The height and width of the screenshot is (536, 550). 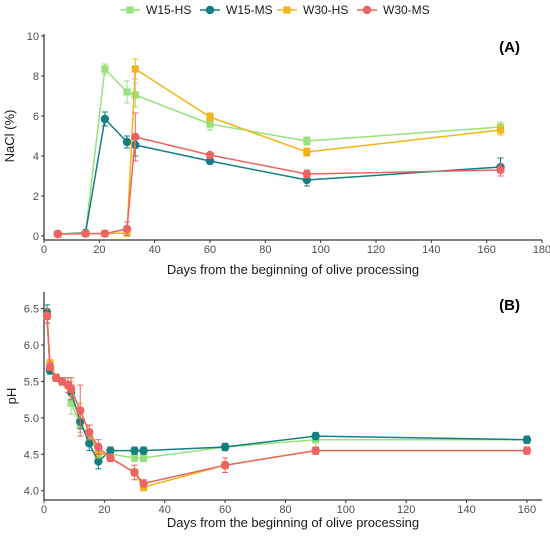 What do you see at coordinates (36, 237) in the screenshot?
I see `y-tick-label: 0` at bounding box center [36, 237].